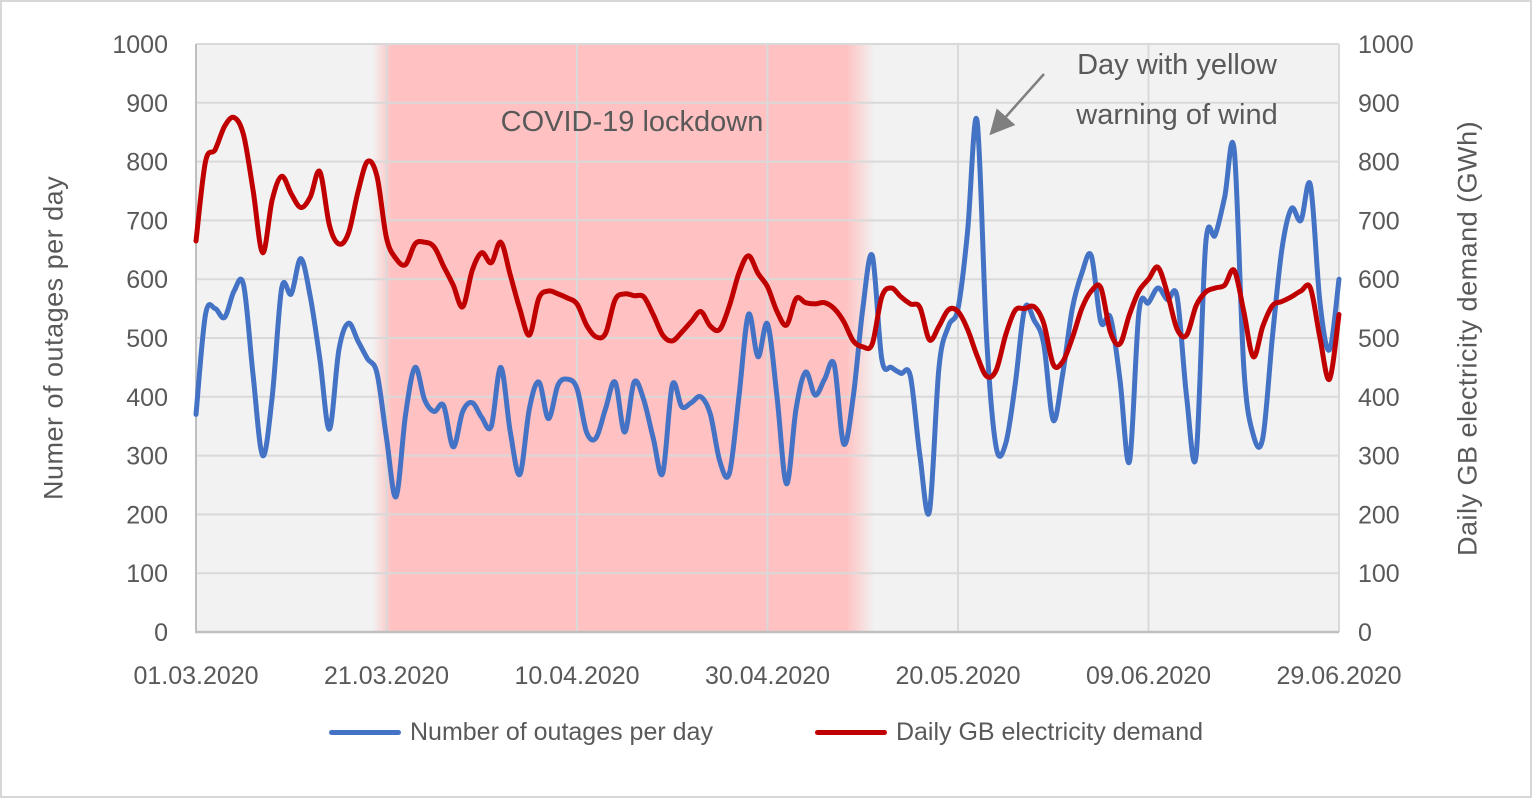  What do you see at coordinates (161, 633) in the screenshot?
I see `y-tick-label-left: 0` at bounding box center [161, 633].